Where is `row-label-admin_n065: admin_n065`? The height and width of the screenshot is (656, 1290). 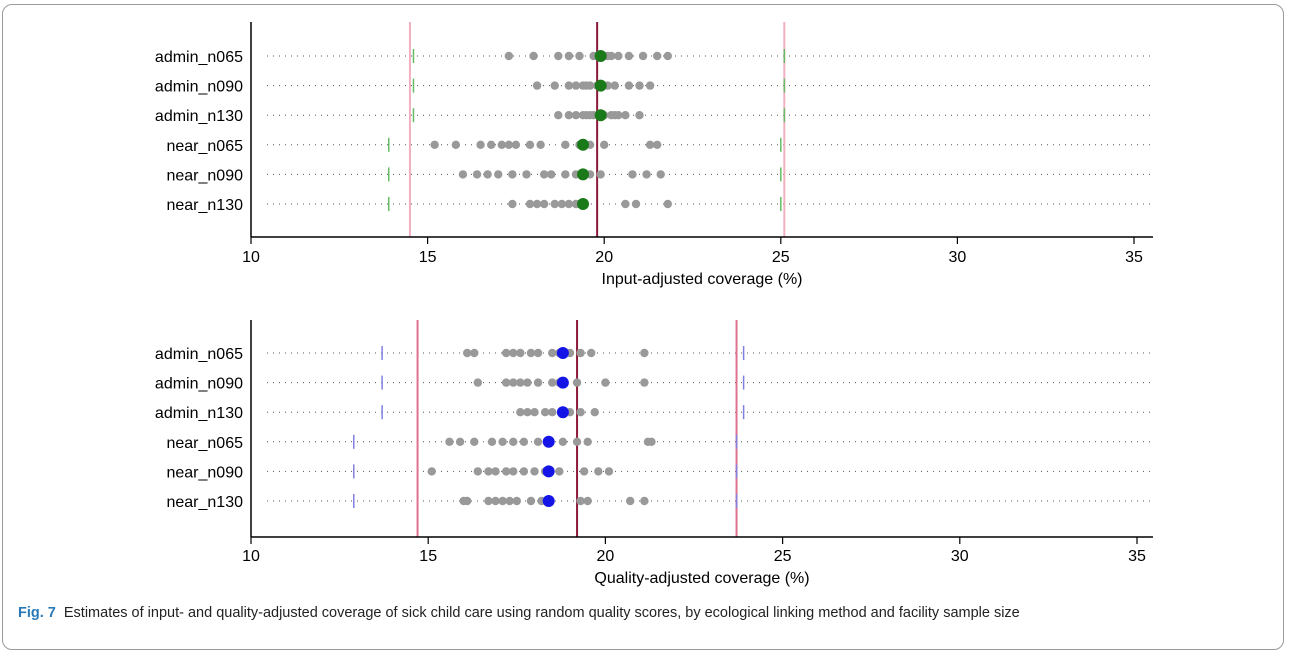
row-label-admin_n065: admin_n065 is located at coordinates (199, 57).